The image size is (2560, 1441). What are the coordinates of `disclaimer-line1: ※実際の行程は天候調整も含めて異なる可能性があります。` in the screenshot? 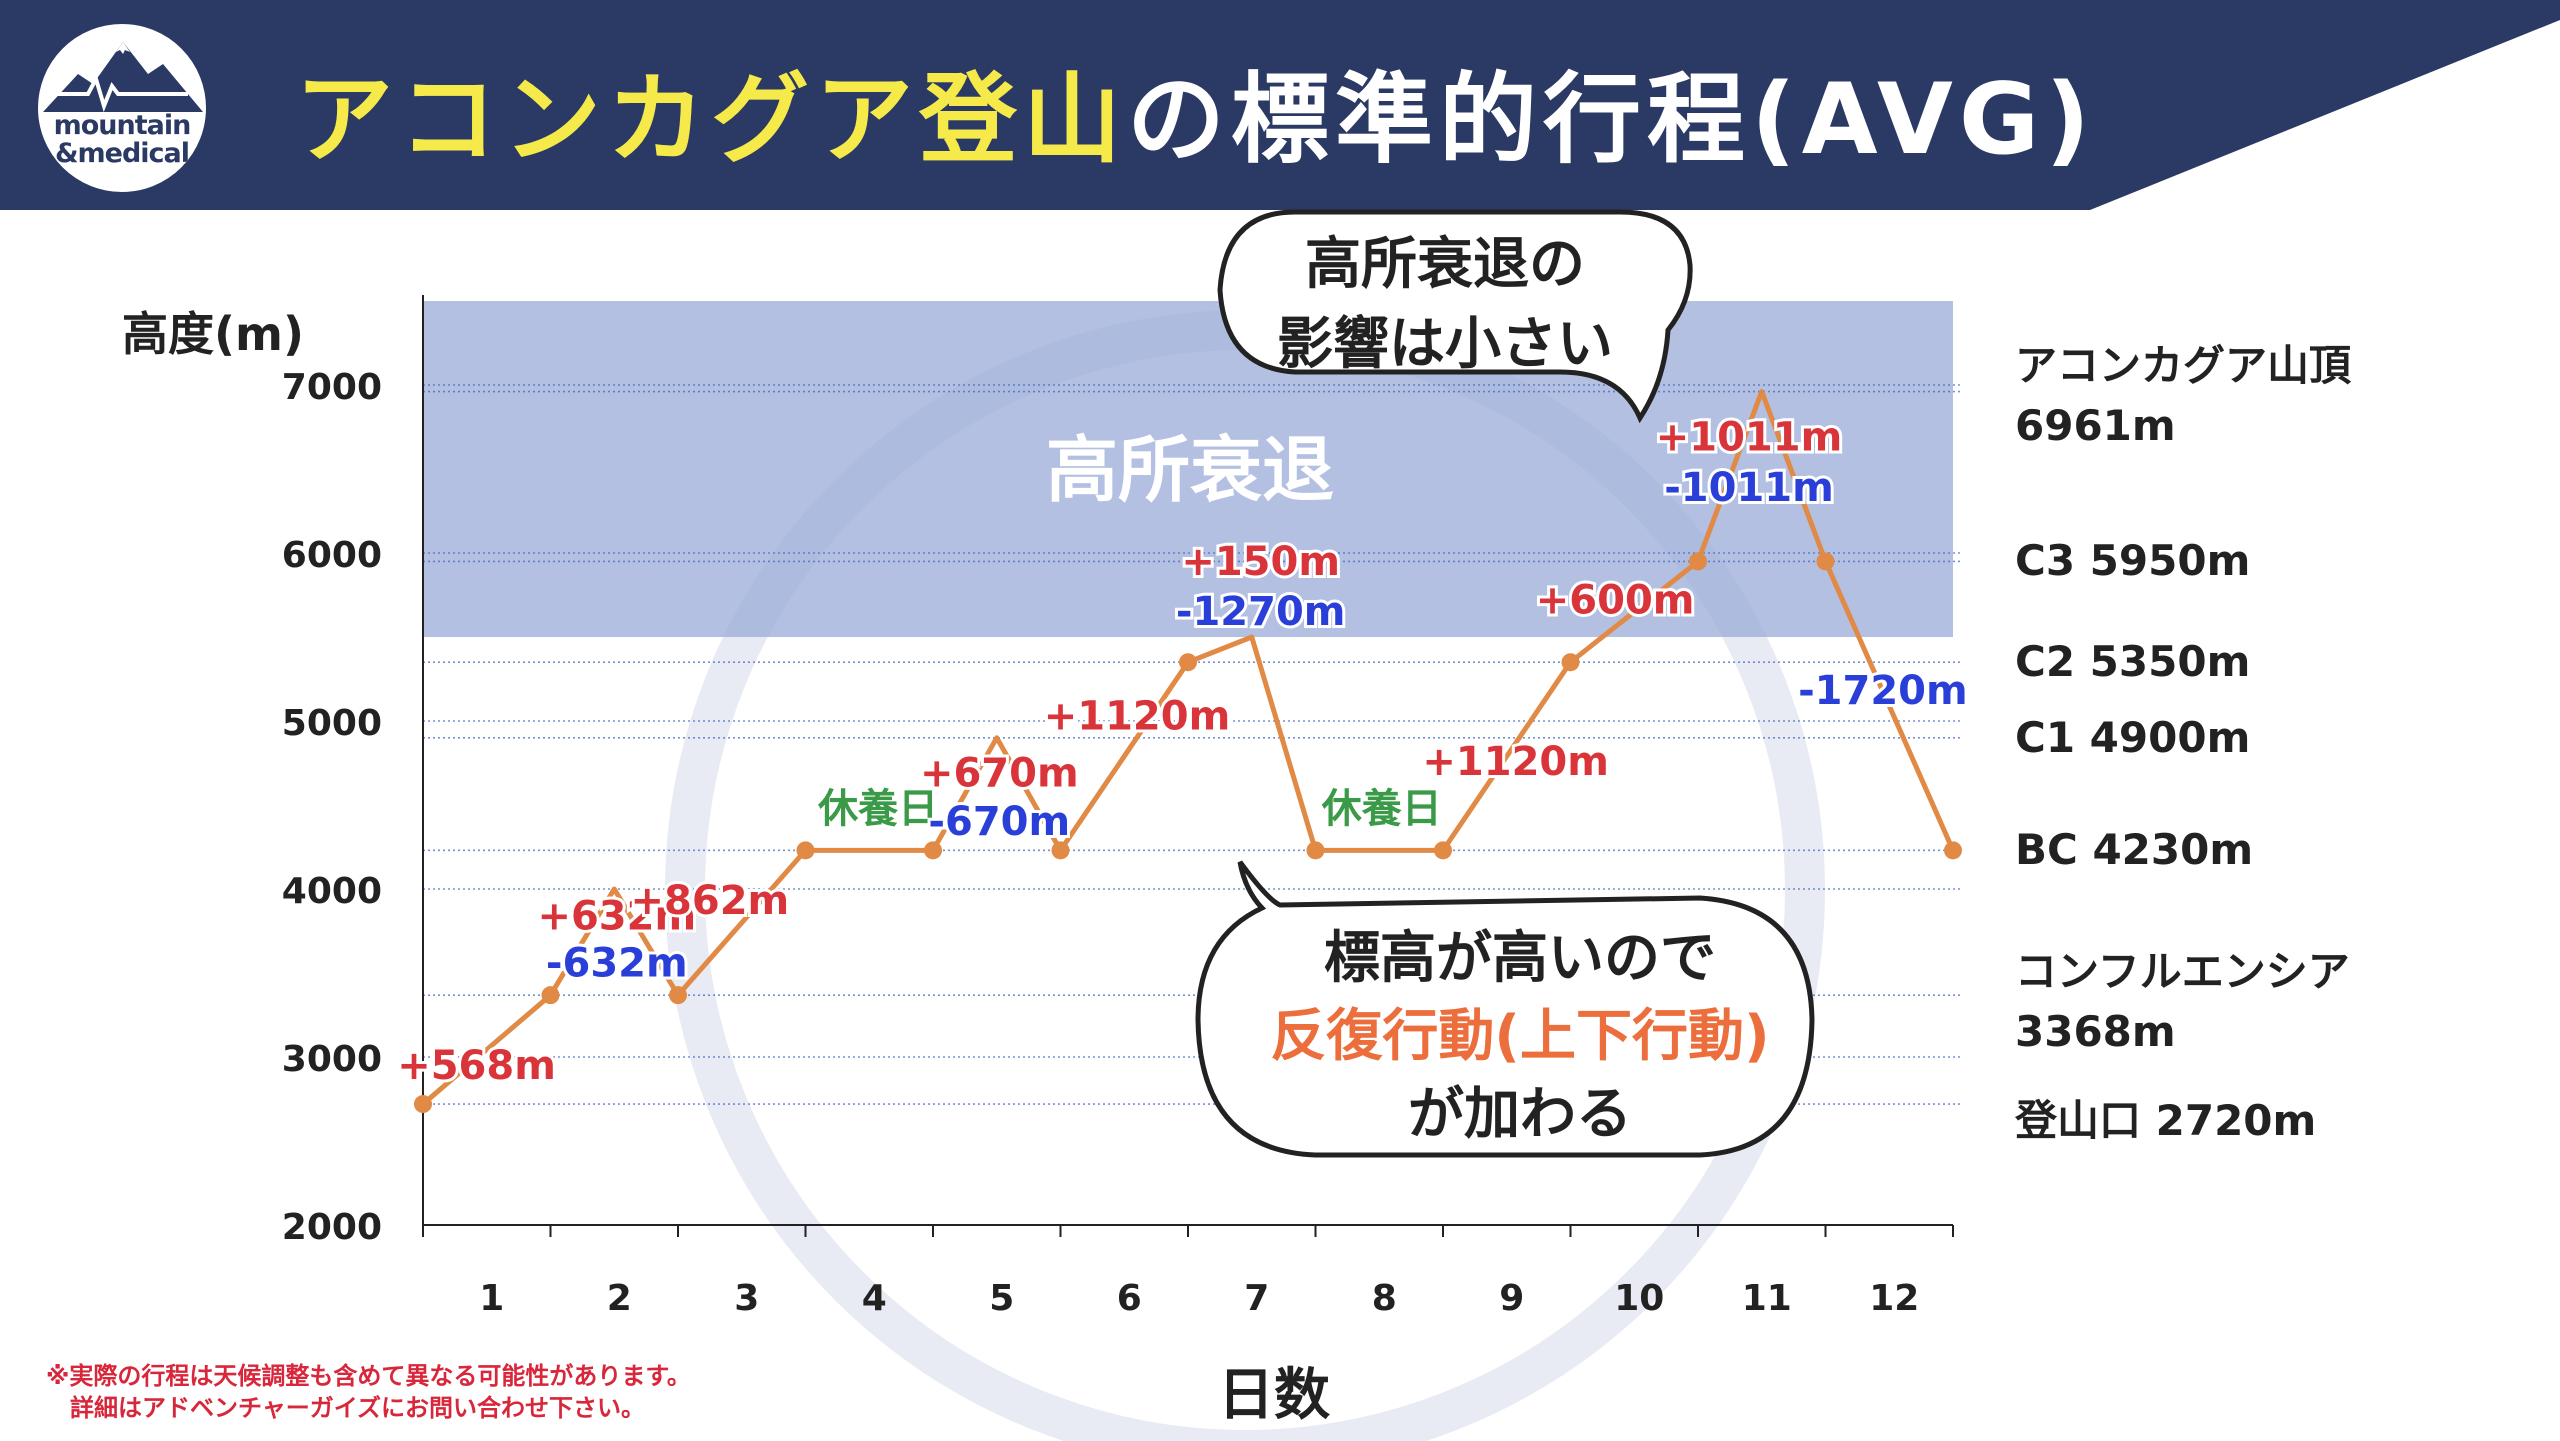 It's located at (368, 1376).